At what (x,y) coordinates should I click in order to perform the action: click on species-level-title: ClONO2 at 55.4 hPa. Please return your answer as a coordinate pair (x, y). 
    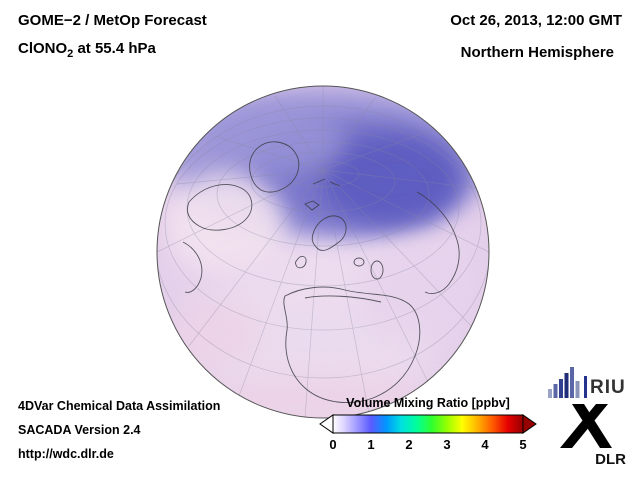
    Looking at the image, I should click on (87, 50).